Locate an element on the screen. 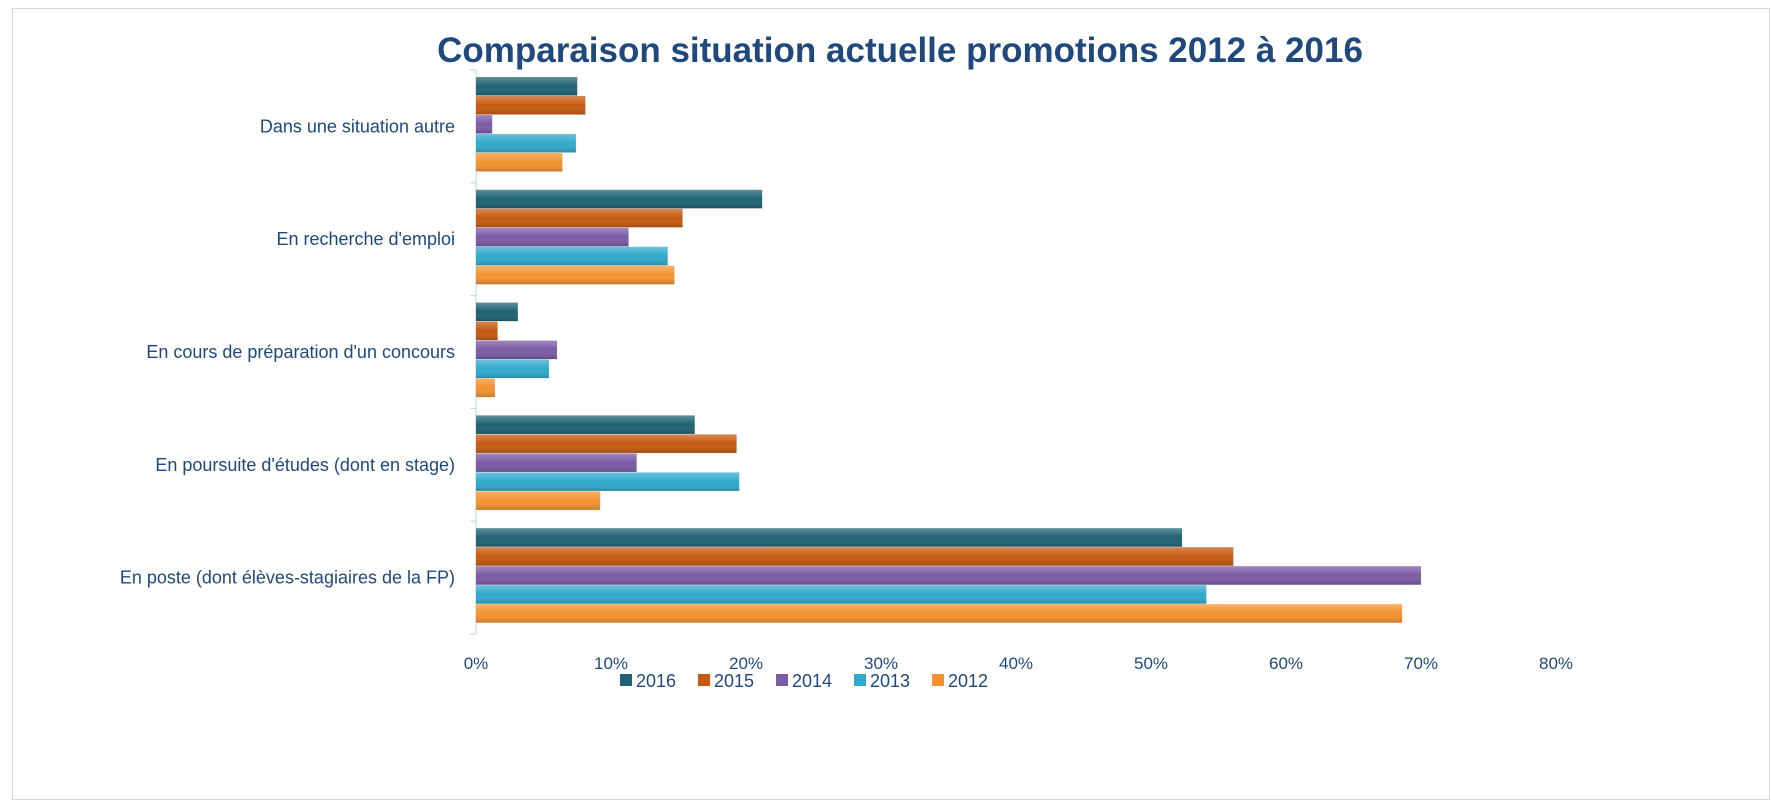 Image resolution: width=1771 pixels, height=801 pixels. category-label: Dans une situation autre is located at coordinates (357, 126).